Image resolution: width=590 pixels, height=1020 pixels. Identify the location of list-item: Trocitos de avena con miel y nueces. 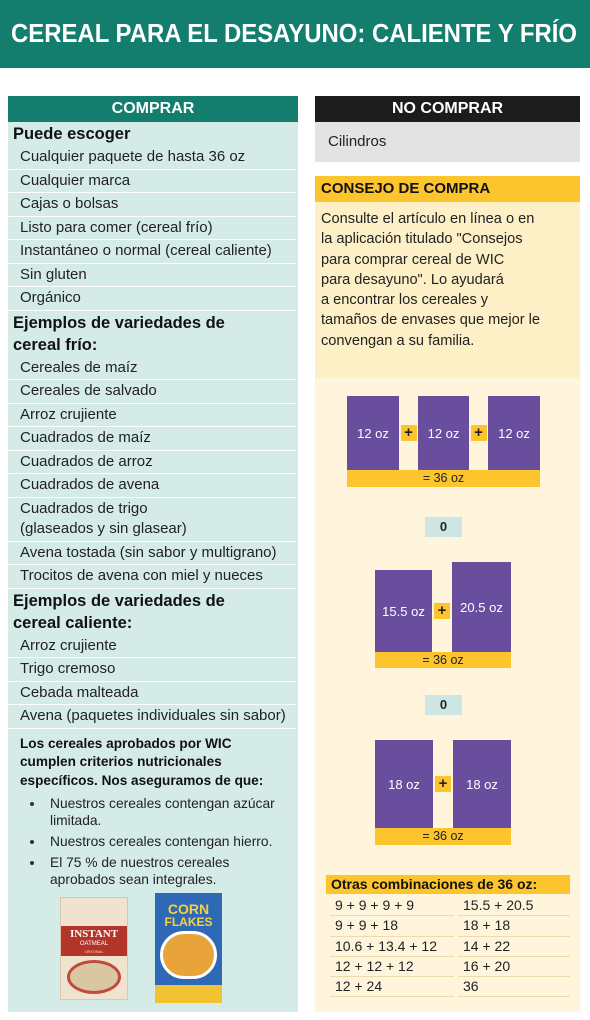
(152, 577).